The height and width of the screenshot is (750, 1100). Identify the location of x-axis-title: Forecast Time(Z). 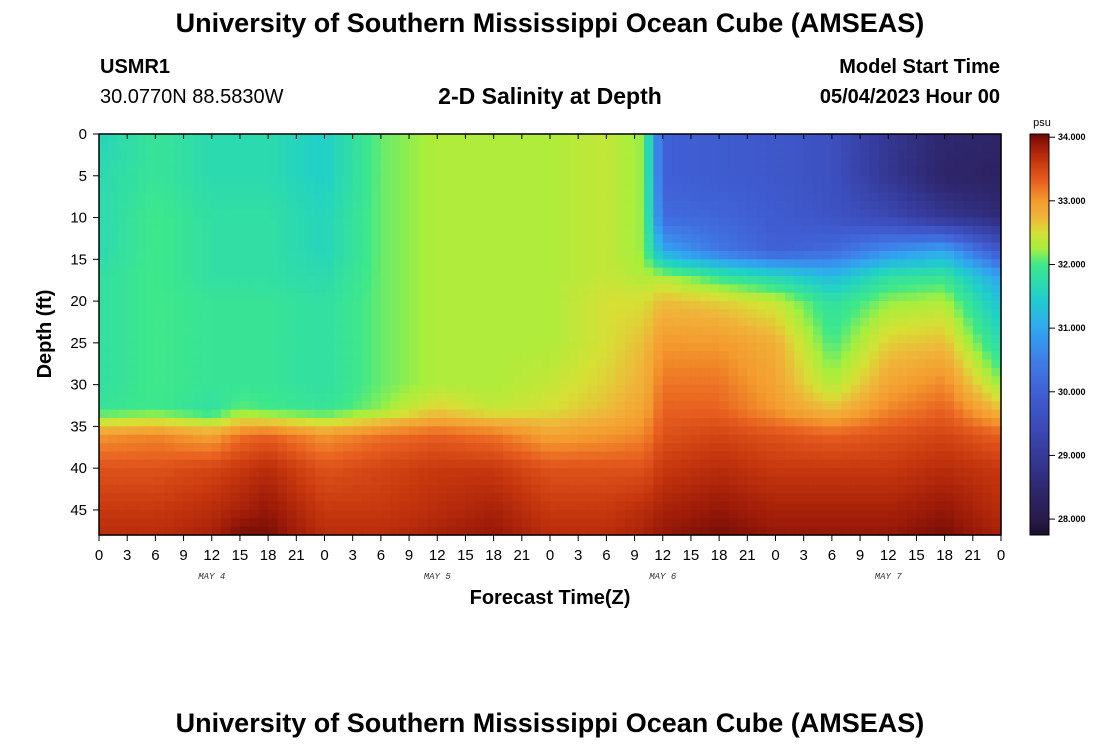
(550, 598).